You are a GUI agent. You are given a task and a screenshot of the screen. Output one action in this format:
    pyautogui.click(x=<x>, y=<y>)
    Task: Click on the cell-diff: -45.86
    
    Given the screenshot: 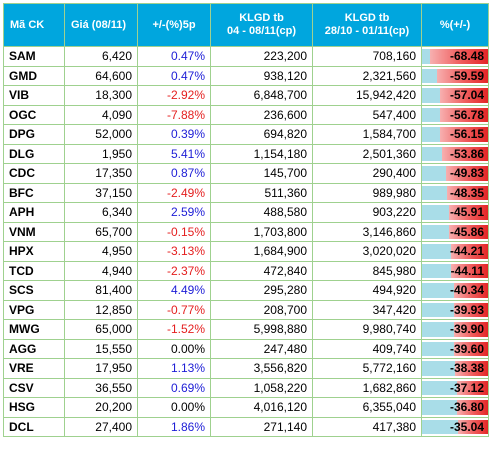 What is the action you would take?
    pyautogui.click(x=455, y=231)
    